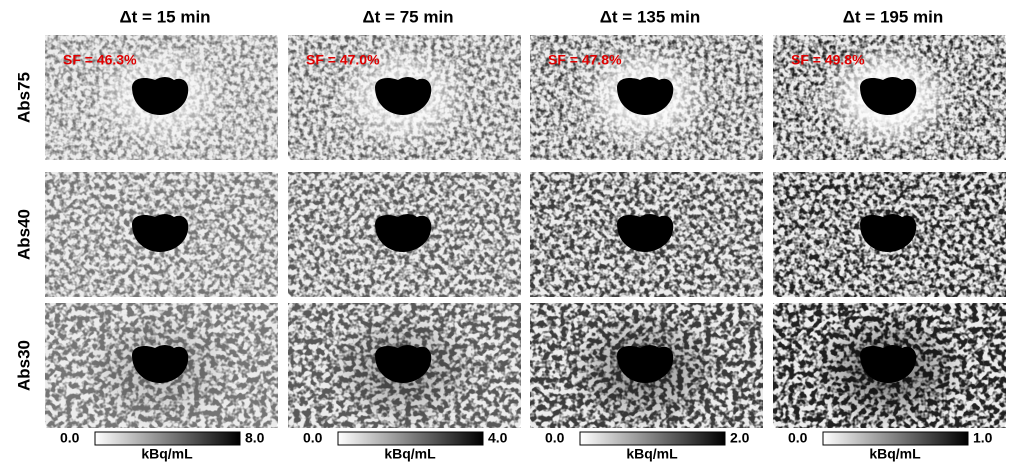  What do you see at coordinates (343, 60) in the screenshot?
I see `sf-label: SF = 47.0%` at bounding box center [343, 60].